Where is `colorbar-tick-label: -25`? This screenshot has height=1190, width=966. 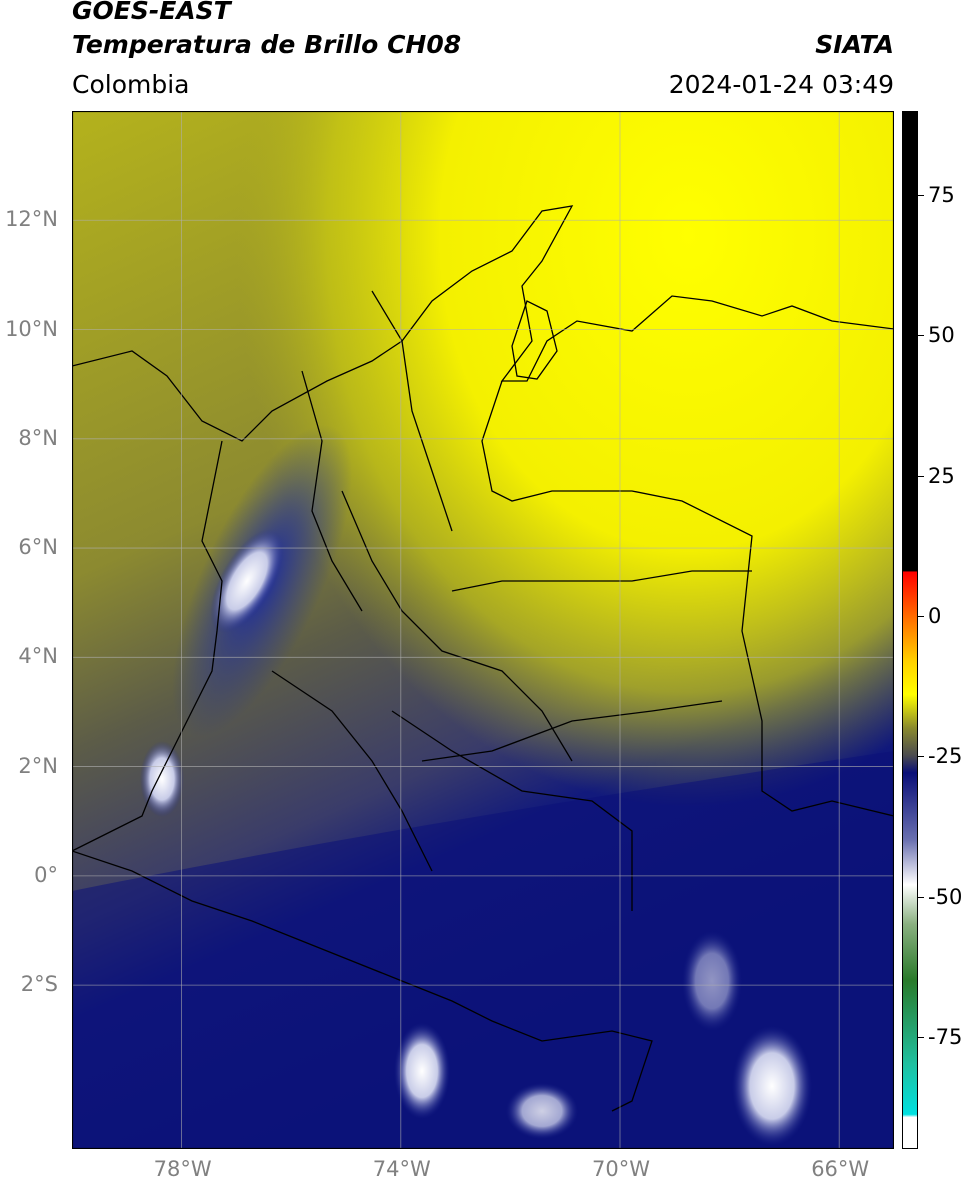 colorbar-tick-label: -25 is located at coordinates (945, 756).